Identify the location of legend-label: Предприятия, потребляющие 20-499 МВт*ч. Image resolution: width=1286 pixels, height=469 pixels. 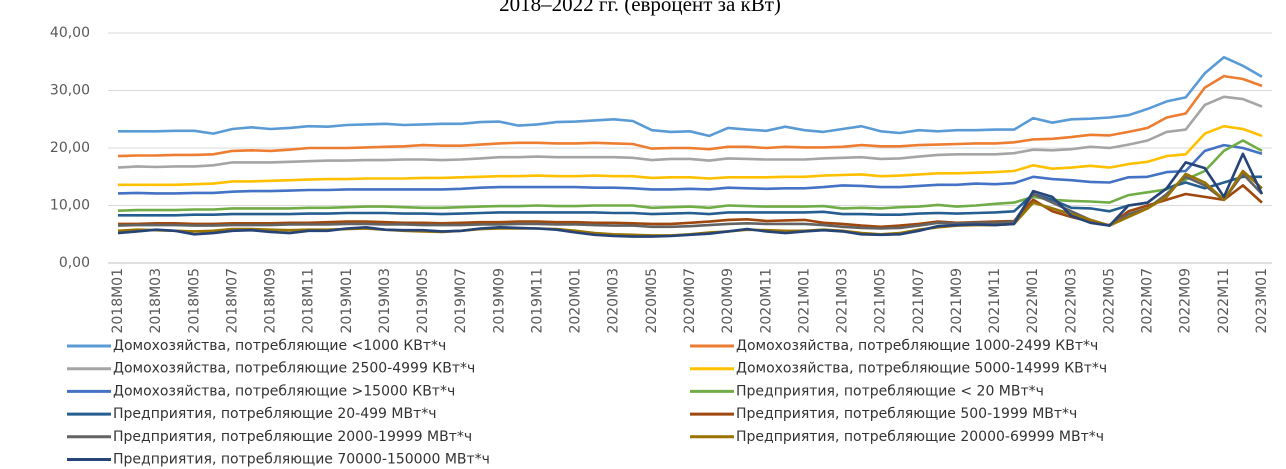
(275, 414).